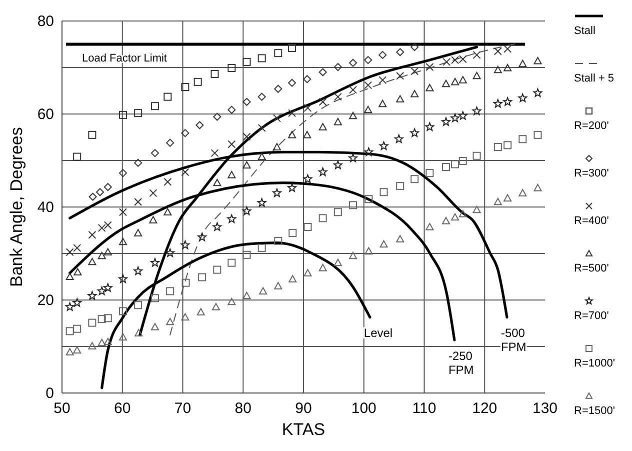  What do you see at coordinates (545, 408) in the screenshot?
I see `x-tick-label: 130` at bounding box center [545, 408].